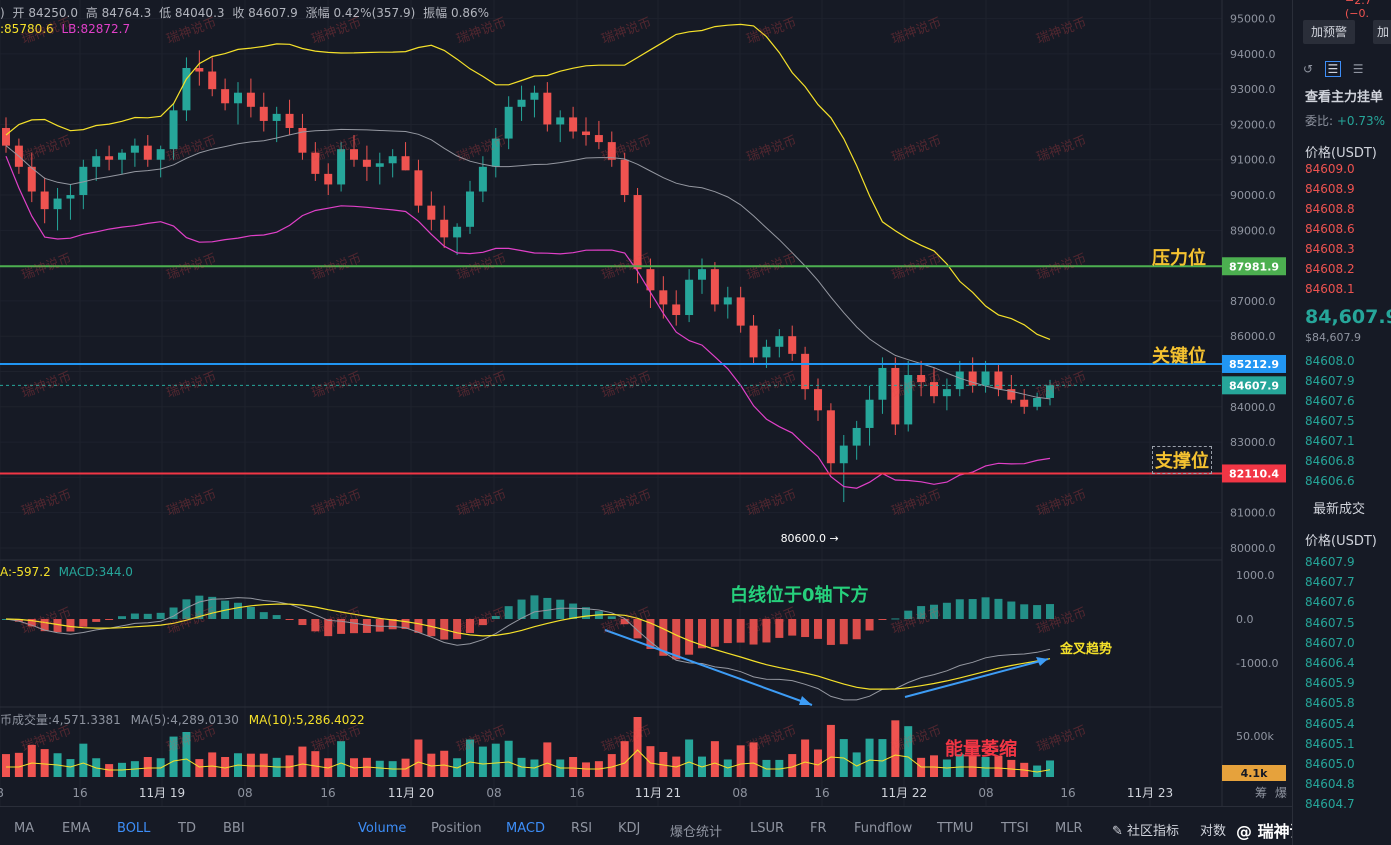  What do you see at coordinates (1254, 364) in the screenshot?
I see `key-price-text: 85212.9` at bounding box center [1254, 364].